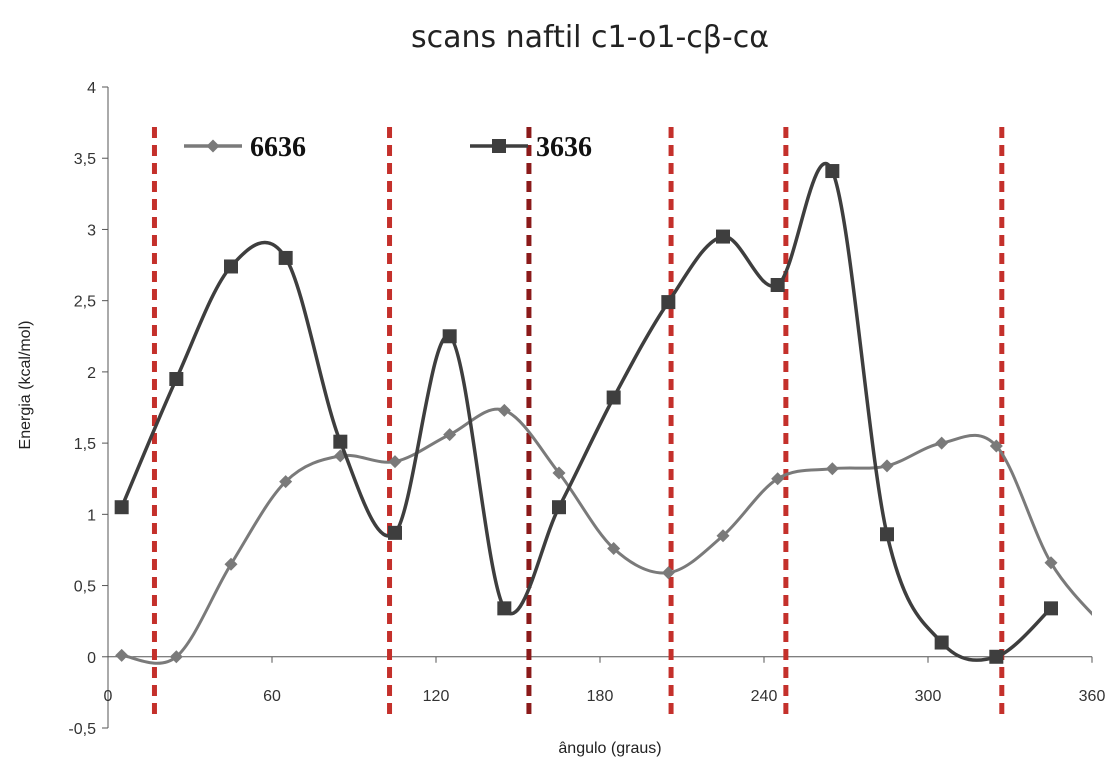  I want to click on legend-label: 6636, so click(278, 147).